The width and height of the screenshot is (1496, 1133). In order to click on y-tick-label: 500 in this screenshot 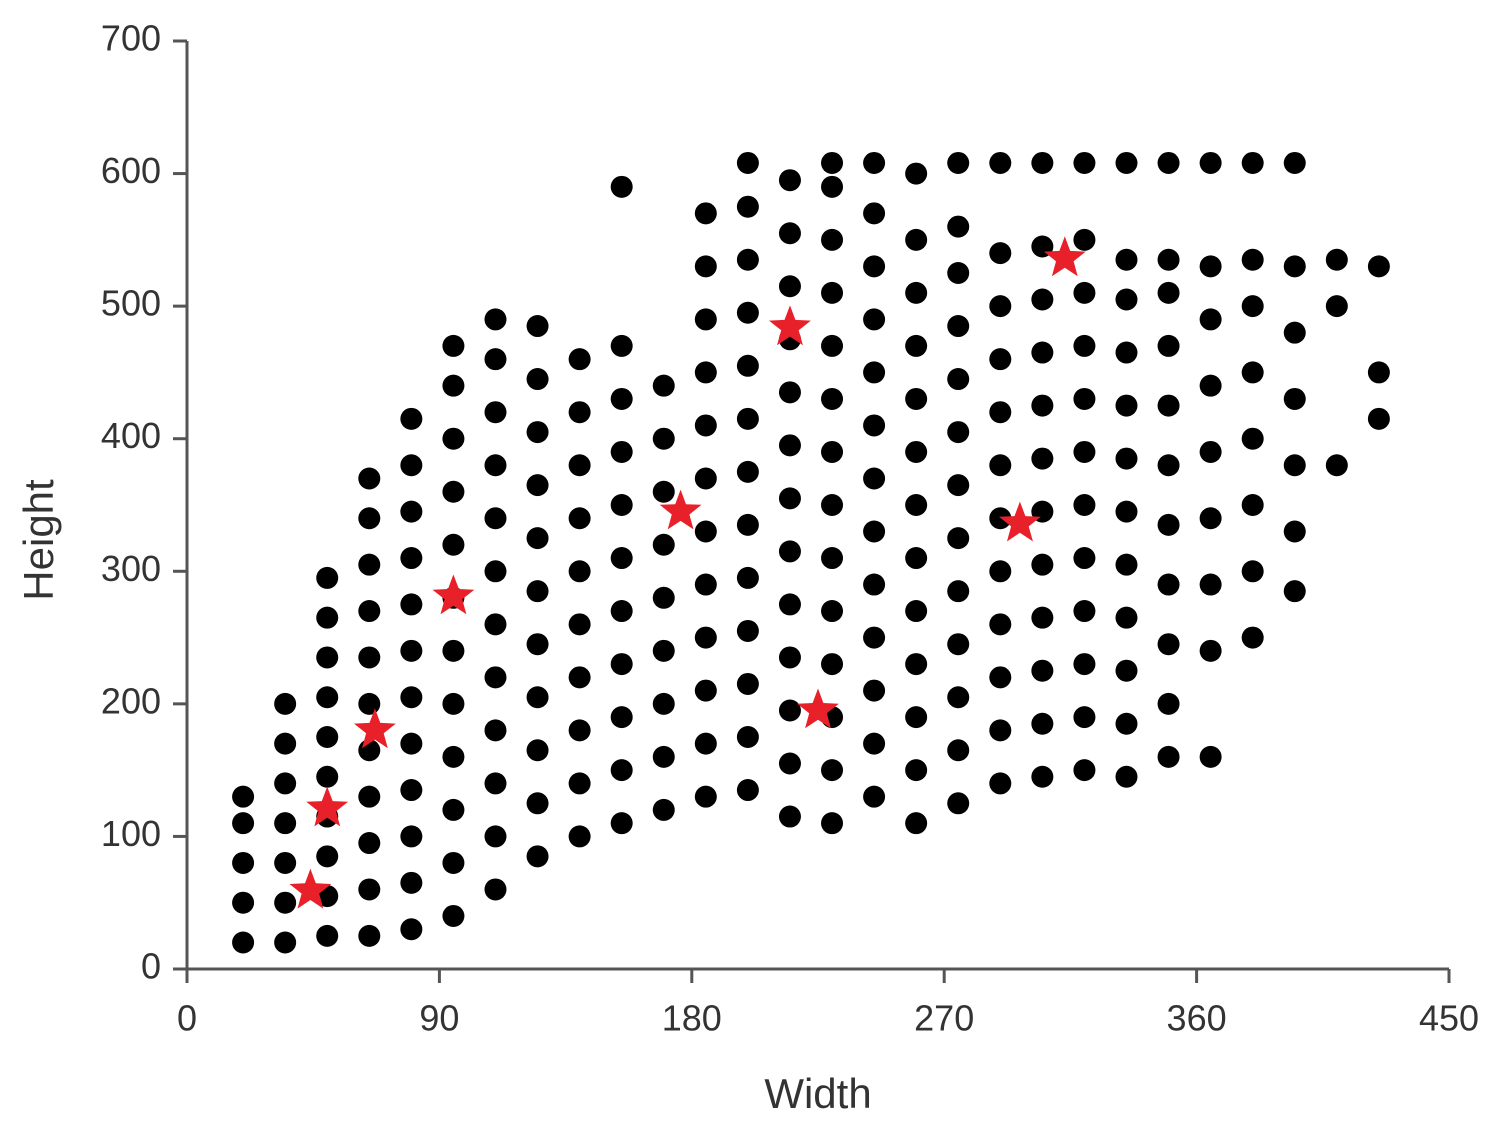, I will do `click(131, 303)`.